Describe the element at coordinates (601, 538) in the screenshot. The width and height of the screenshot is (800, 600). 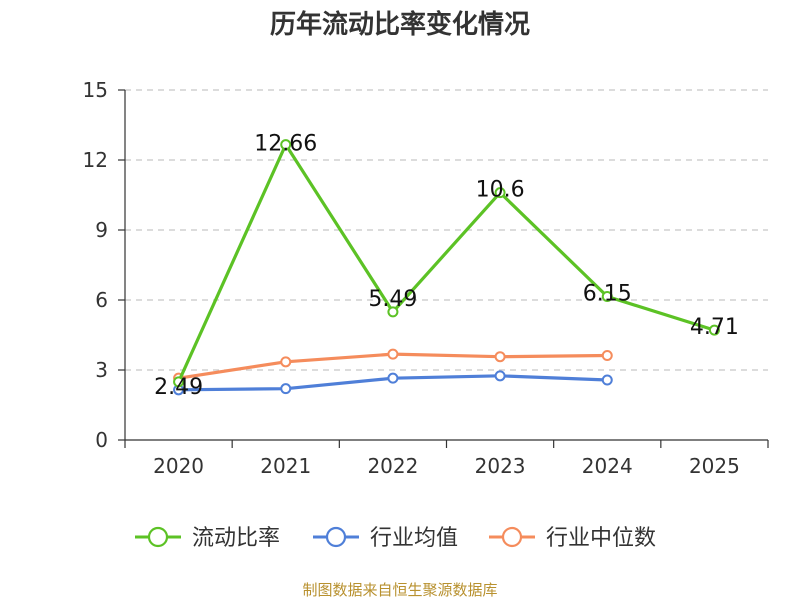
I see `legend-label: 行业中位数` at that location.